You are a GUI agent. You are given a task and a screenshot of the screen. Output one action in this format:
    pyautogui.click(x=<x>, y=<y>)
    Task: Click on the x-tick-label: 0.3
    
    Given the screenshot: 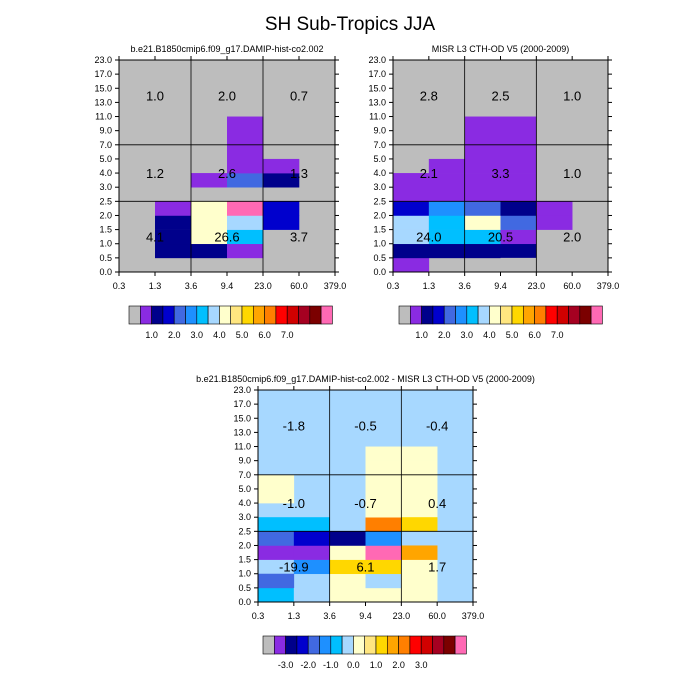 What is the action you would take?
    pyautogui.click(x=393, y=286)
    